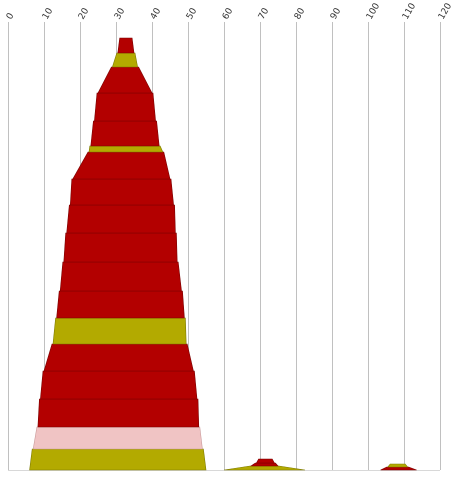 This screenshot has height=477, width=452. I want to click on x-axis-tick-labels: 0 10 20 30 40 50 60 70 80 90 100 110 120, so click(228, 11).